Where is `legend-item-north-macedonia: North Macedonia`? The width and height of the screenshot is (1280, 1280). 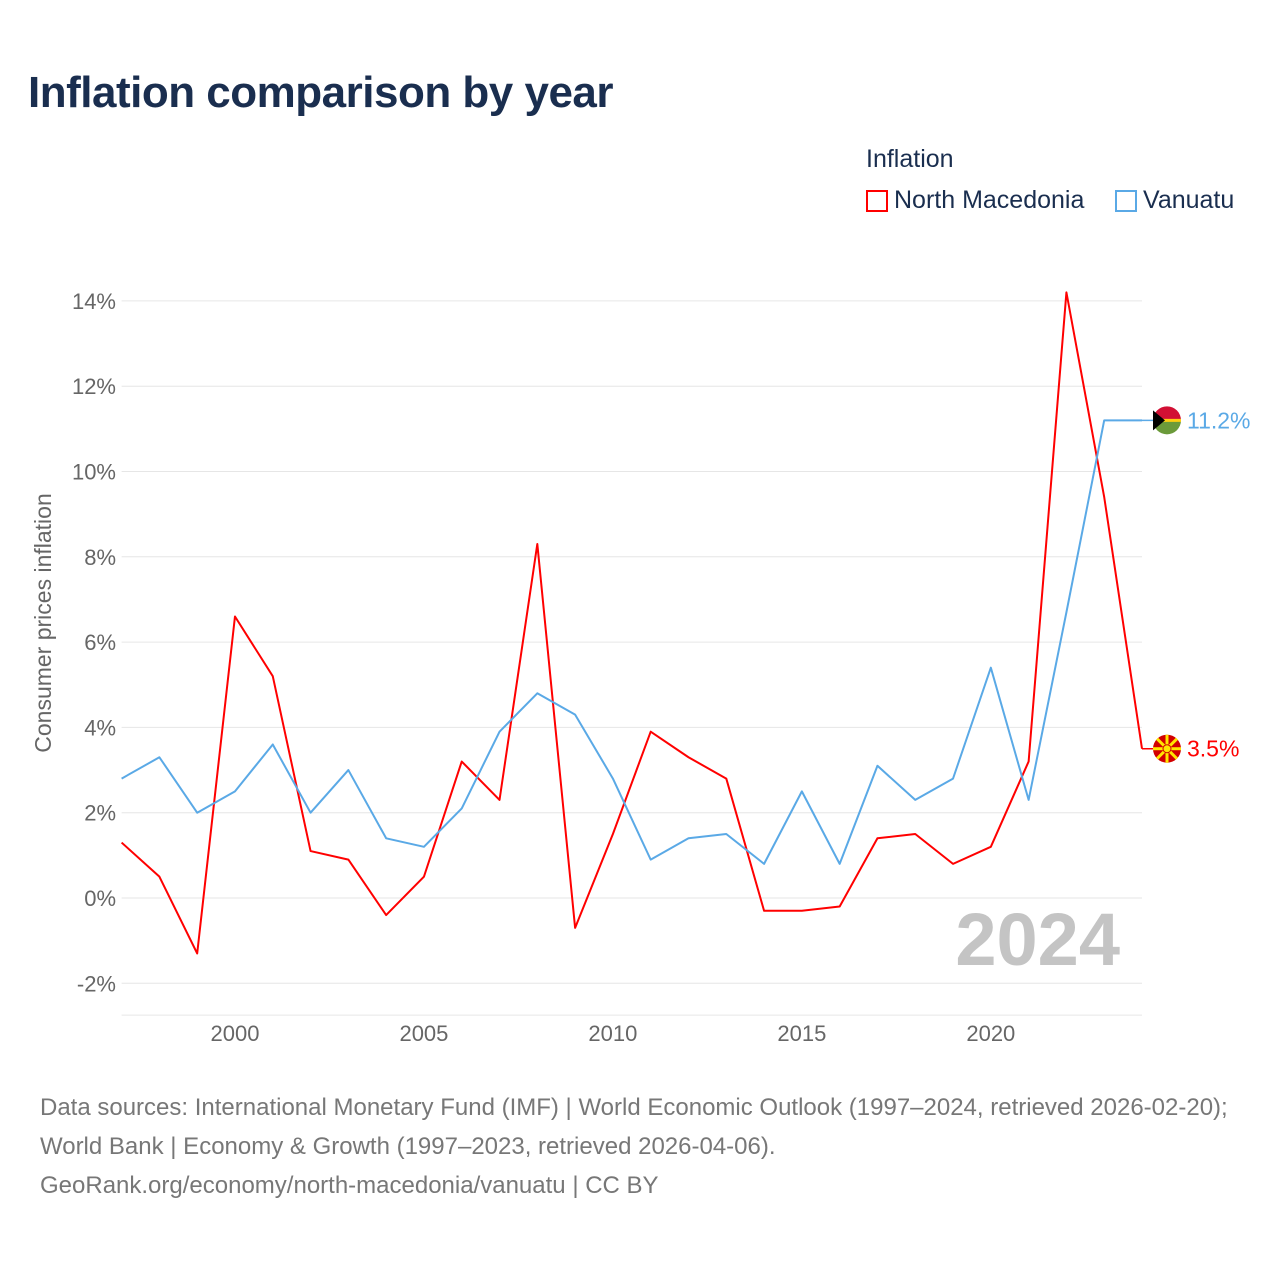 legend-item-north-macedonia: North Macedonia is located at coordinates (975, 200).